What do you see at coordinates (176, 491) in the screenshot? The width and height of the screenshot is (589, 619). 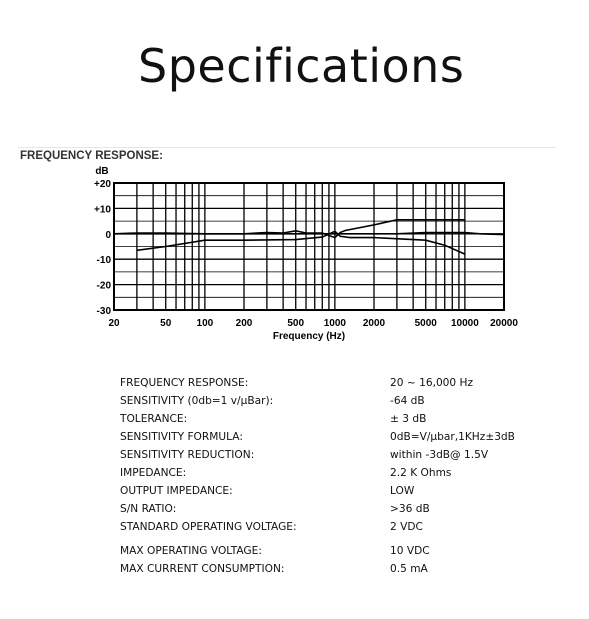 I see `spec-label: OUTPUT IMPEDANCE:` at bounding box center [176, 491].